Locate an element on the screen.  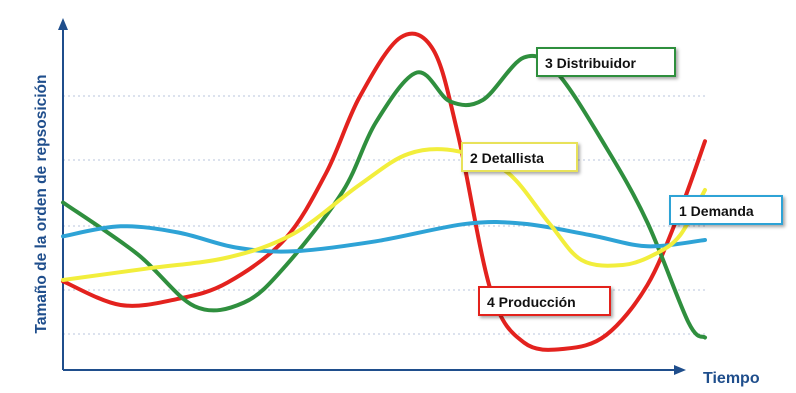
label-produccion-text: 4 Producción is located at coordinates (531, 302).